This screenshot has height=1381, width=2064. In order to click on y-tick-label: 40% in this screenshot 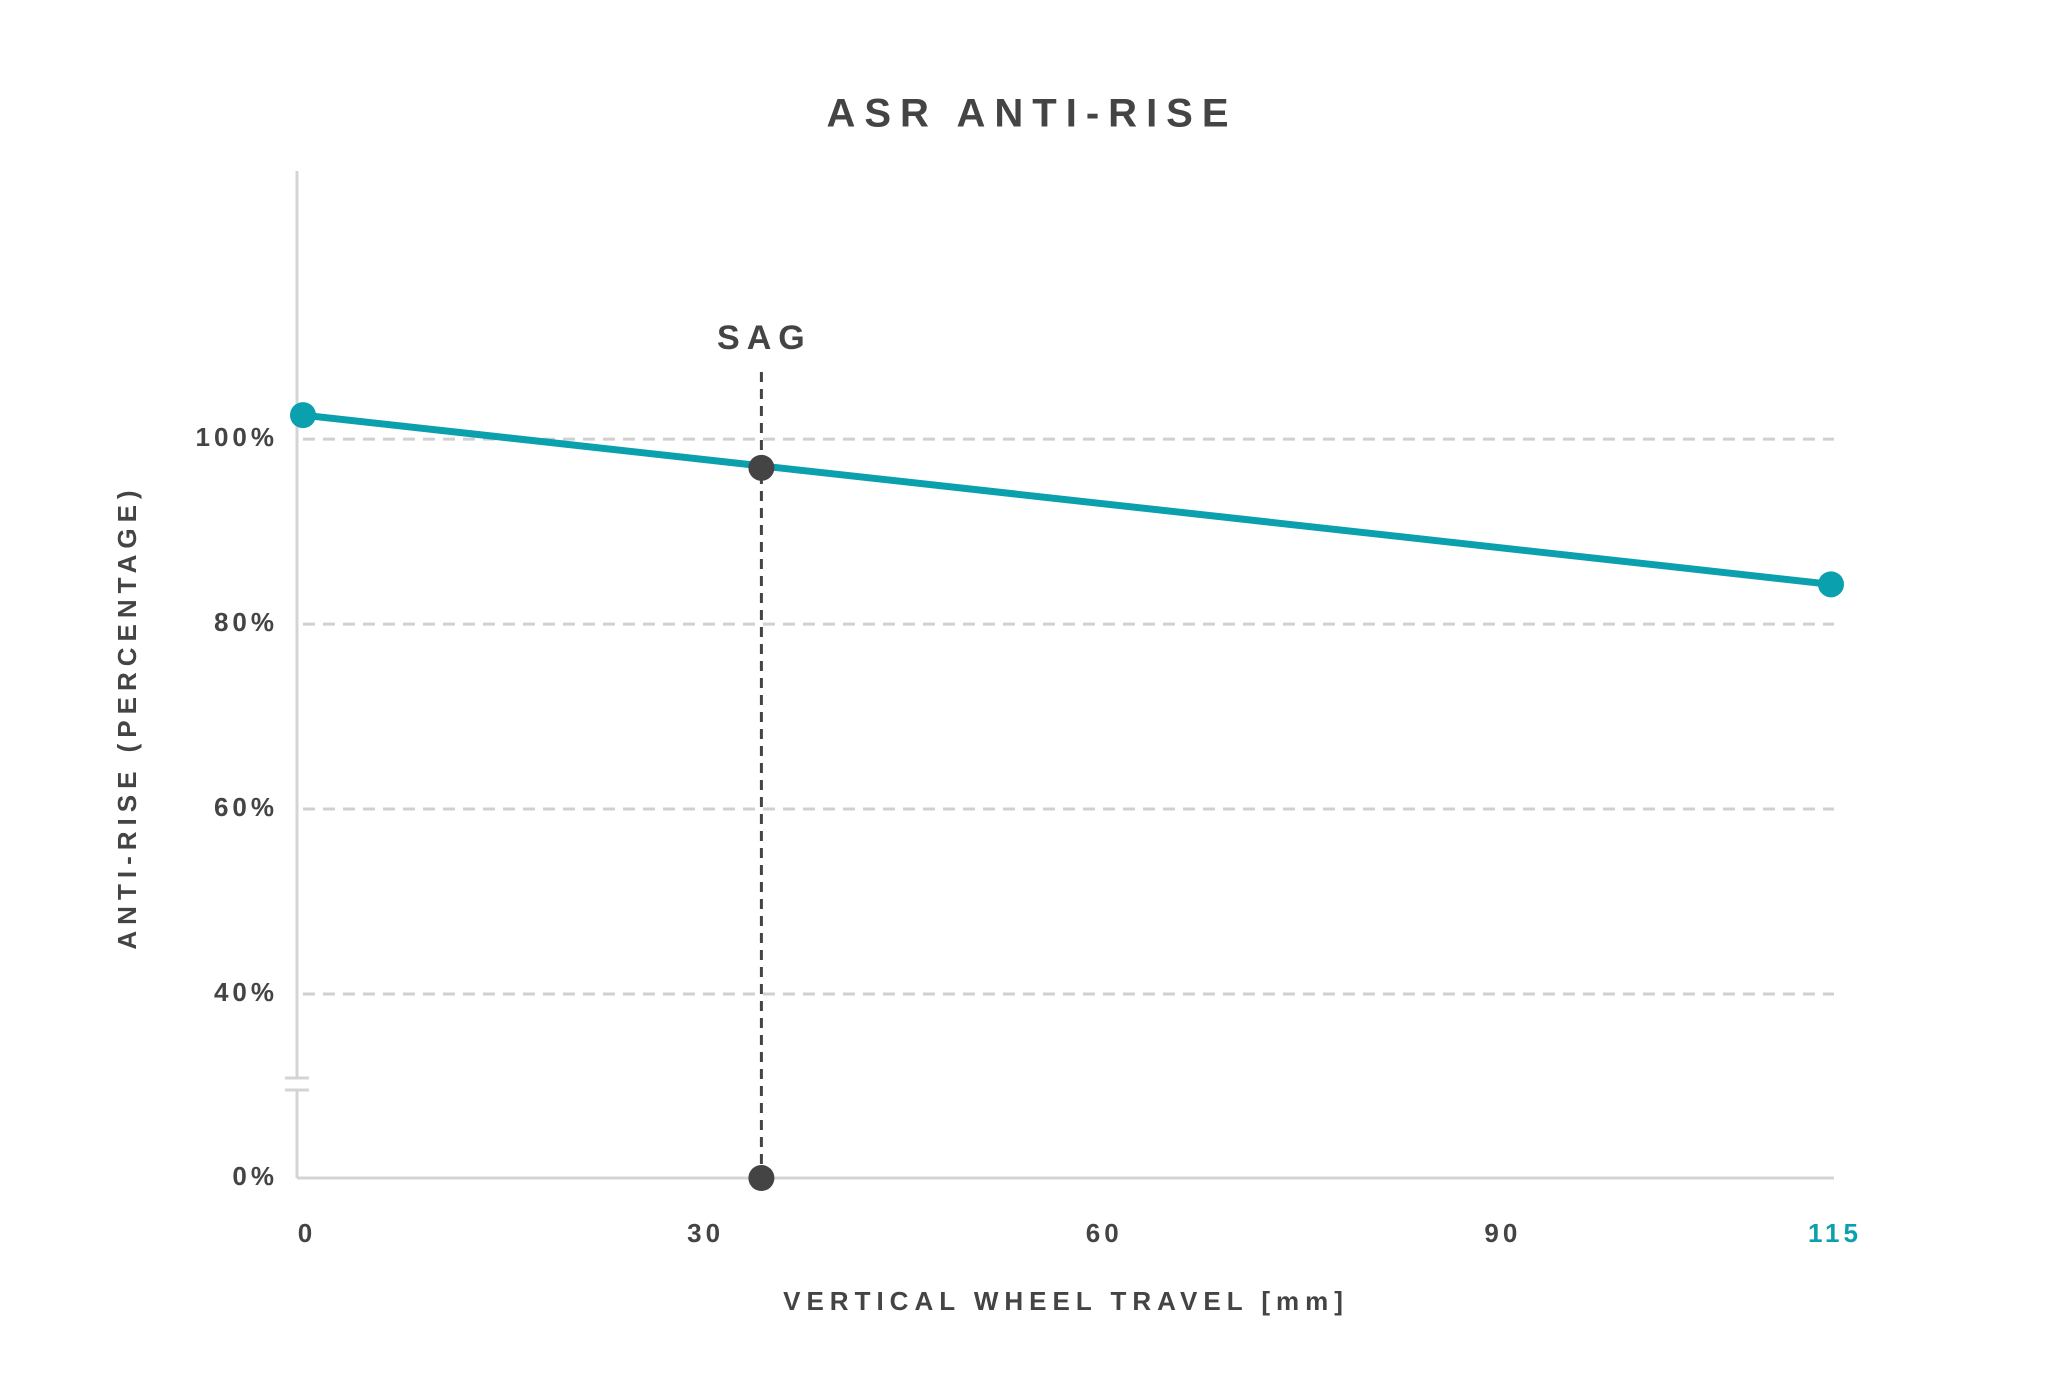, I will do `click(246, 992)`.